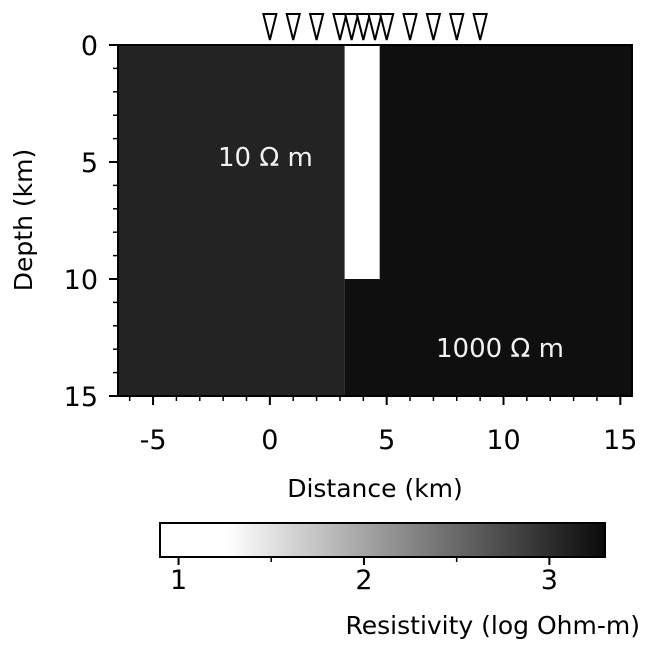  Describe the element at coordinates (620, 440) in the screenshot. I see `x-tick-label: 15` at that location.